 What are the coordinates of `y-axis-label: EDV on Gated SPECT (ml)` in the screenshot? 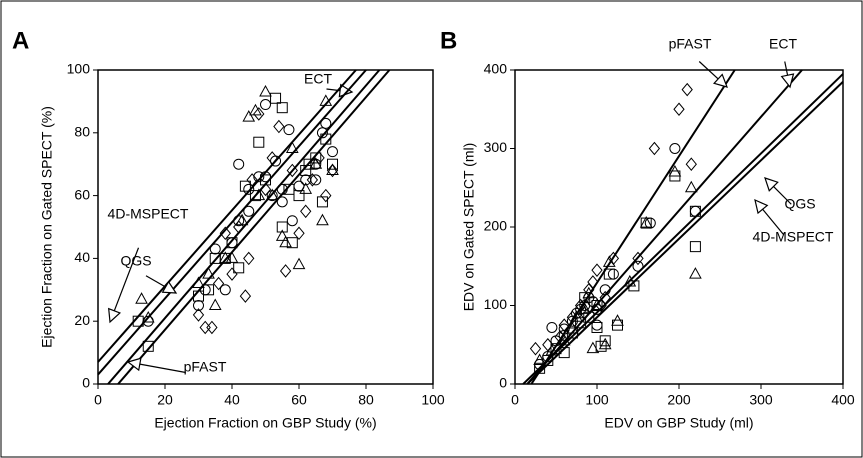 It's located at (469, 227).